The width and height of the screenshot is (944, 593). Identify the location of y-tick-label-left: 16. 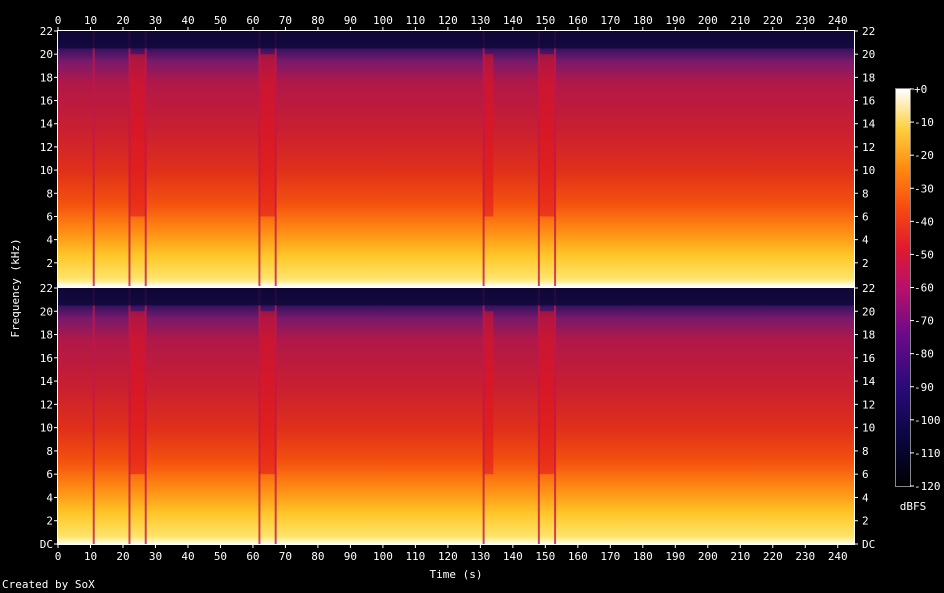
(46, 358).